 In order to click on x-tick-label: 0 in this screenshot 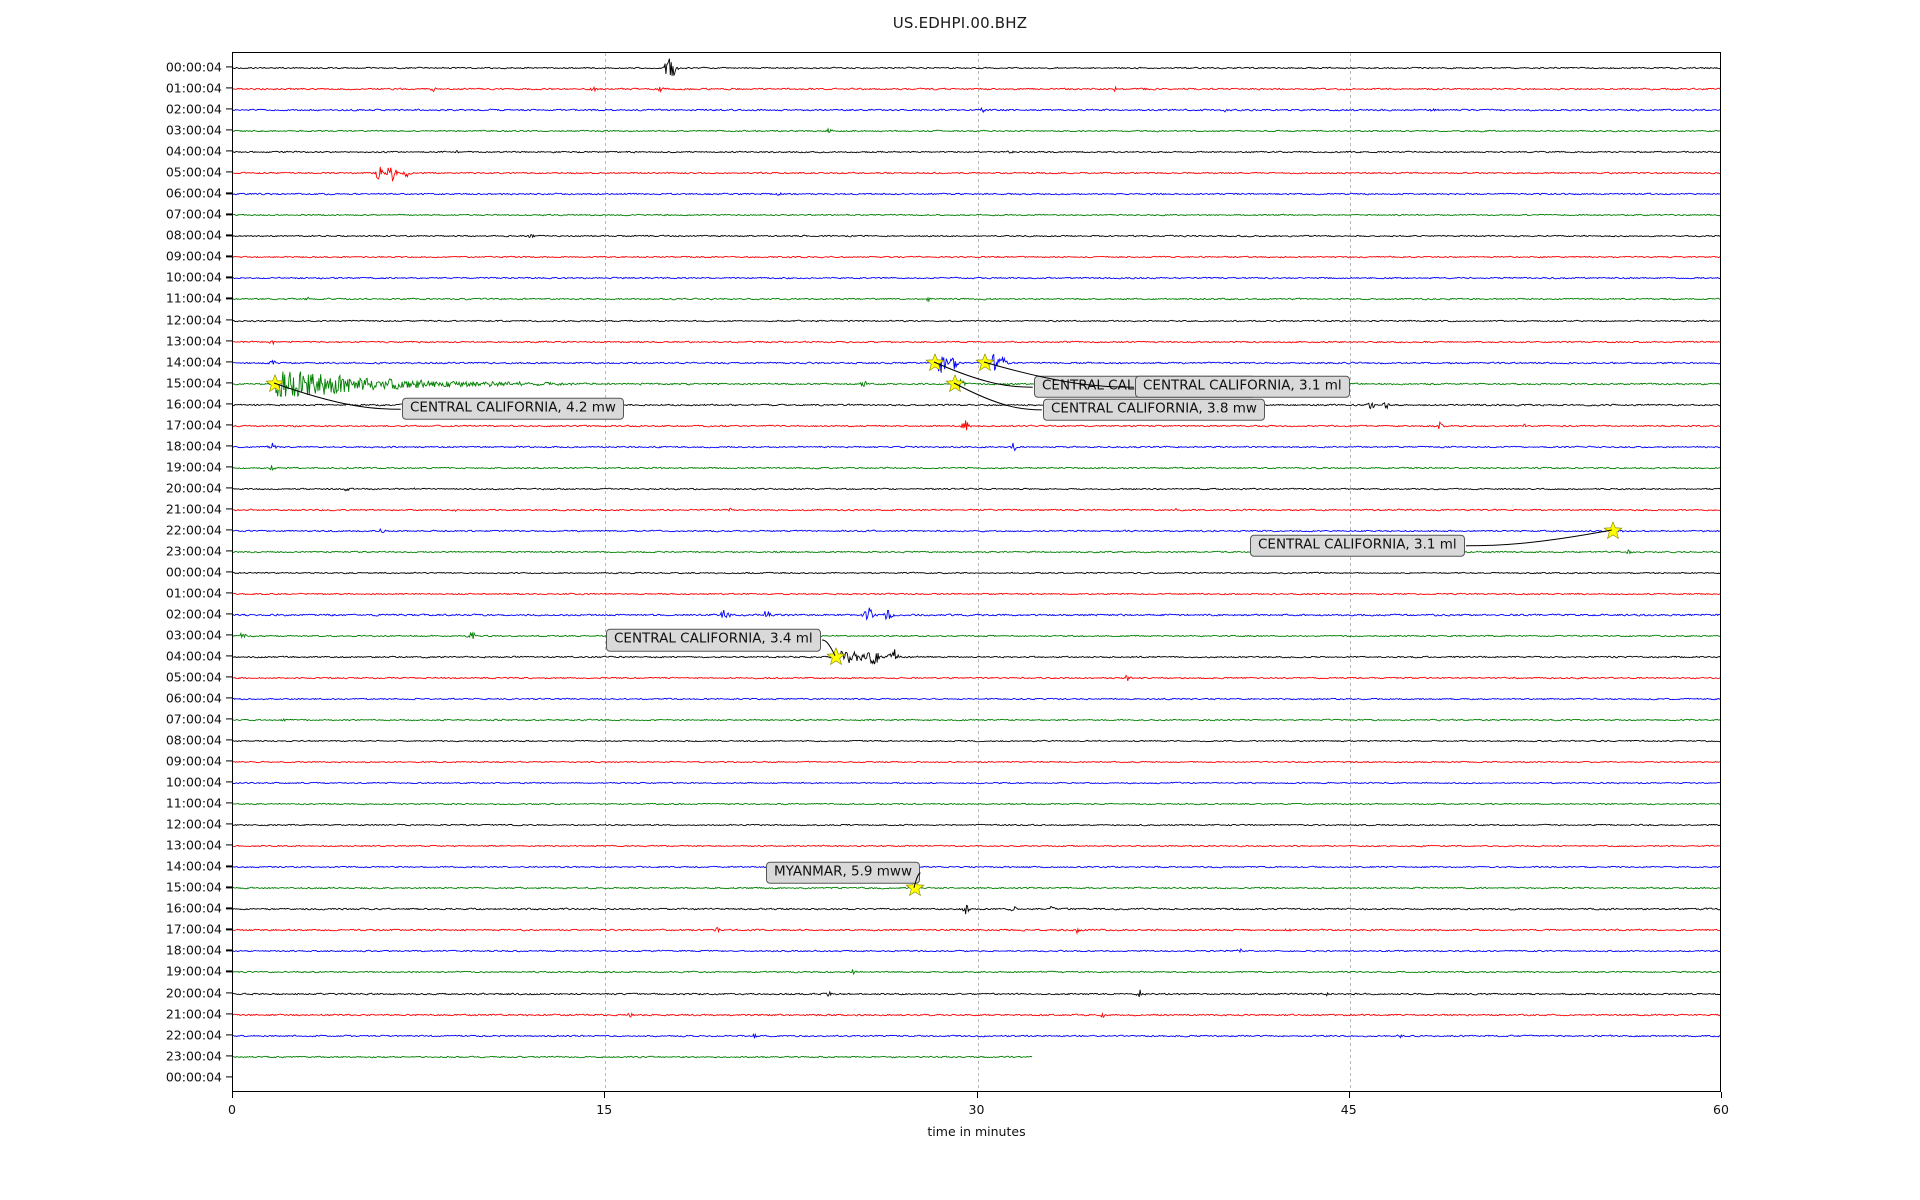, I will do `click(232, 1109)`.